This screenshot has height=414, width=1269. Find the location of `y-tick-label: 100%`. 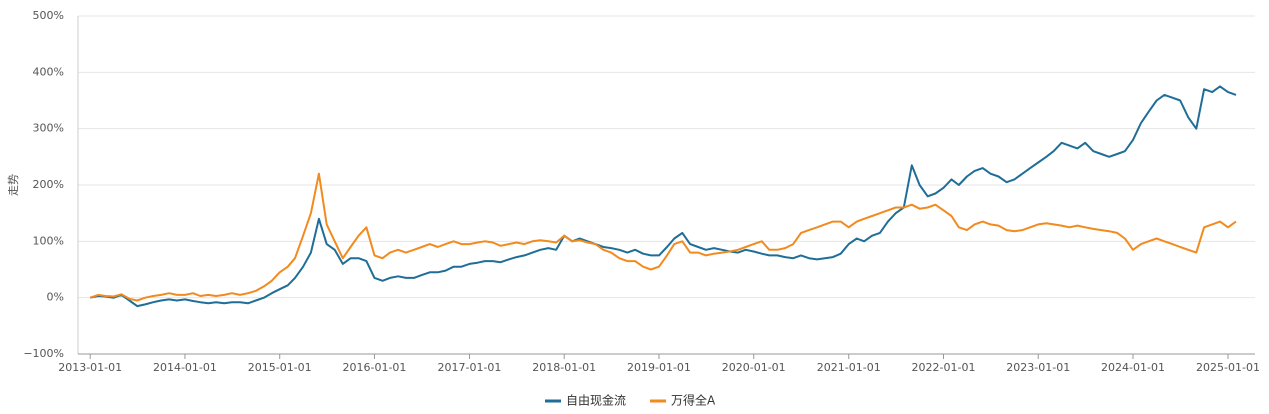

y-tick-label: 100% is located at coordinates (48, 240).